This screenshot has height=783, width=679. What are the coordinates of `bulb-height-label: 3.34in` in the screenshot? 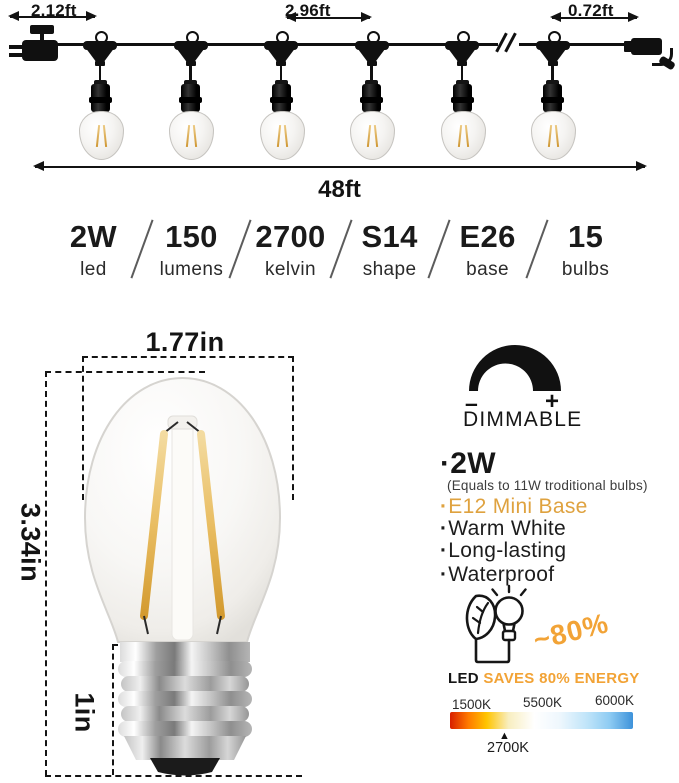 It's located at (30, 542).